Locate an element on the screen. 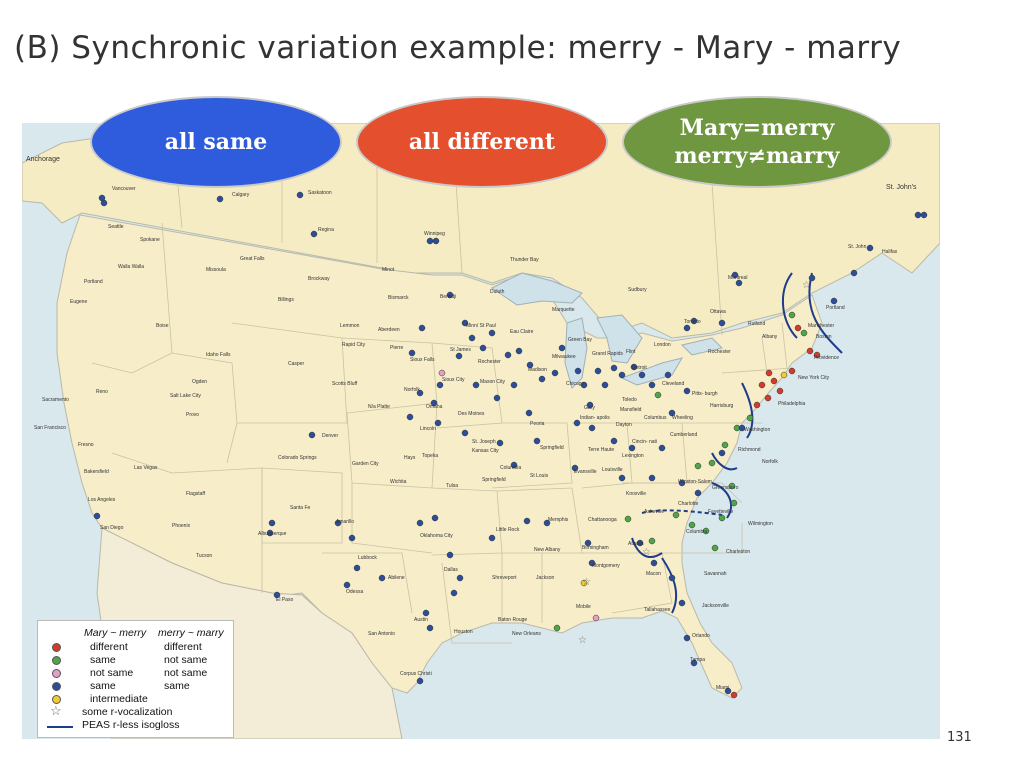 This screenshot has height=768, width=1024. label-columbia-sc: Columbia is located at coordinates (696, 532).